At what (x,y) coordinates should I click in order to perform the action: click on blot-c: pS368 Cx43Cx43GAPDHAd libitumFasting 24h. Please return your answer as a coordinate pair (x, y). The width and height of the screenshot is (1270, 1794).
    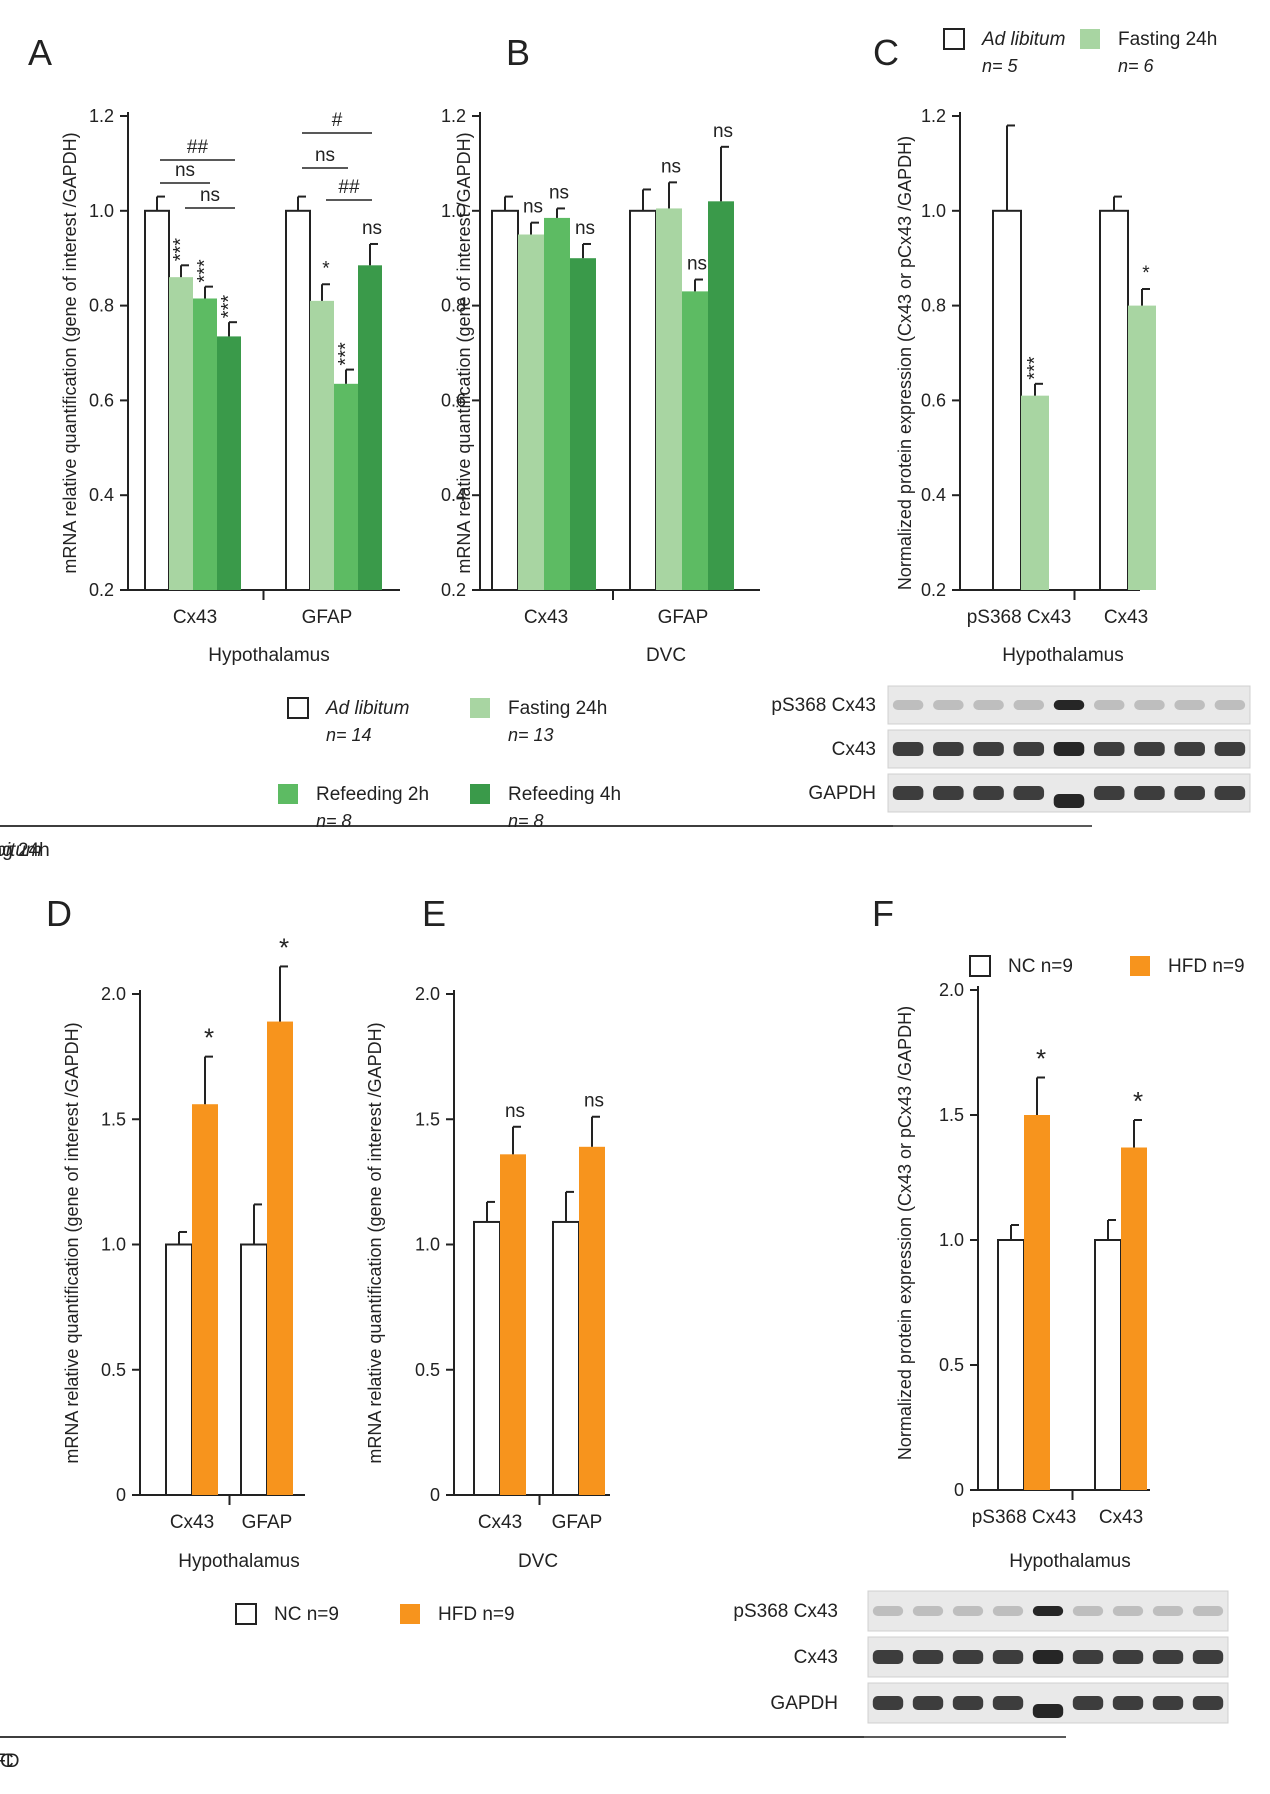
    Looking at the image, I should click on (625, 773).